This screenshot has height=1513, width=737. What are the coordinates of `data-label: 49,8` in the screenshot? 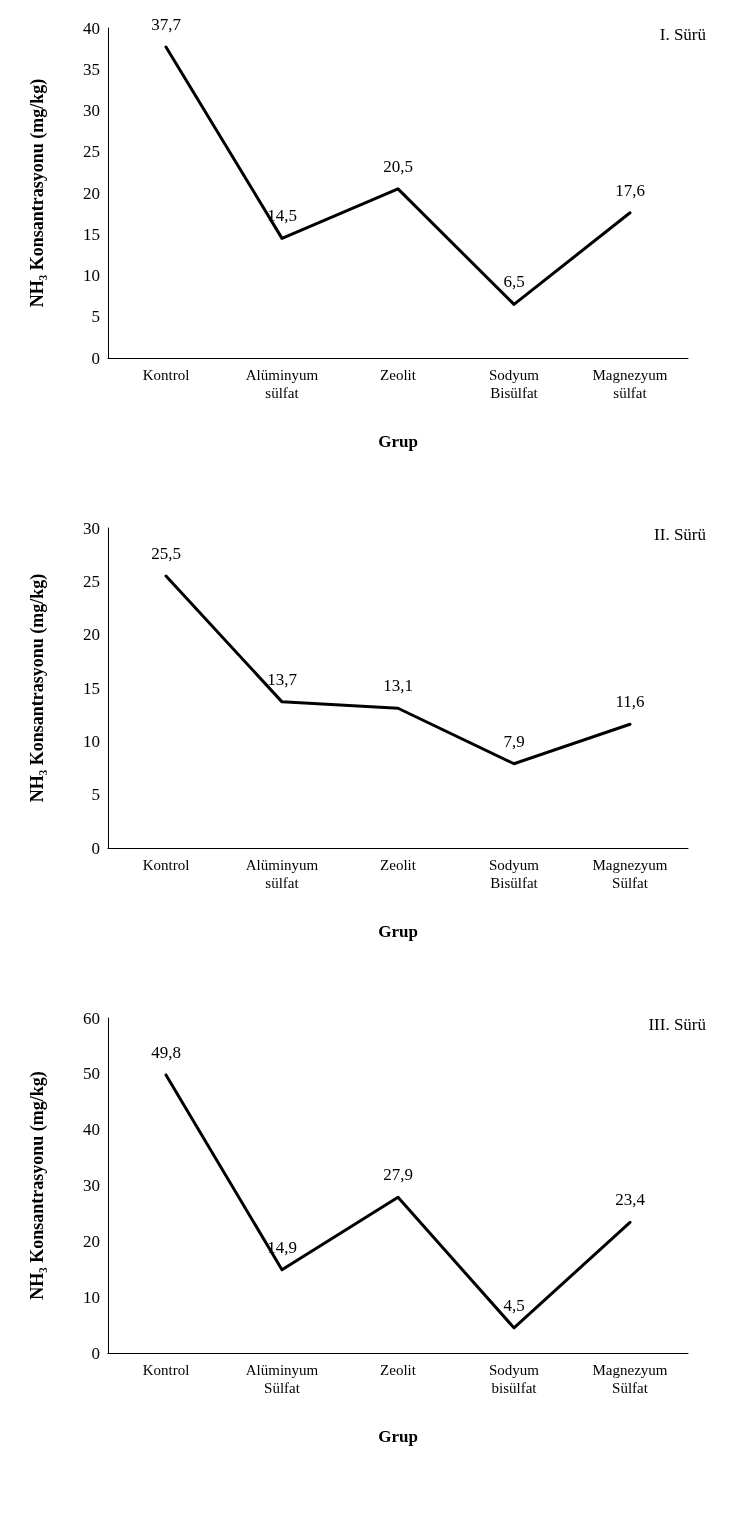 It's located at (166, 1052).